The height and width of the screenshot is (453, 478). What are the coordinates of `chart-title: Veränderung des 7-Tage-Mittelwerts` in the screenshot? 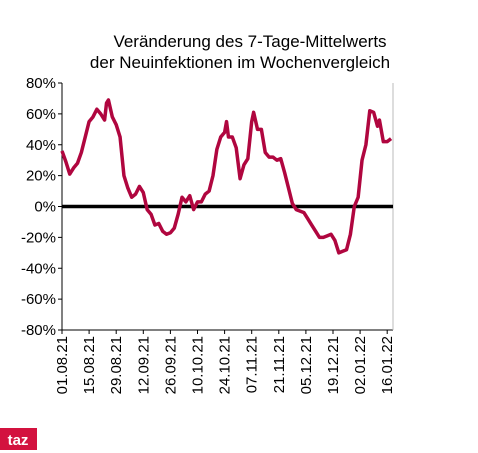 It's located at (249, 41).